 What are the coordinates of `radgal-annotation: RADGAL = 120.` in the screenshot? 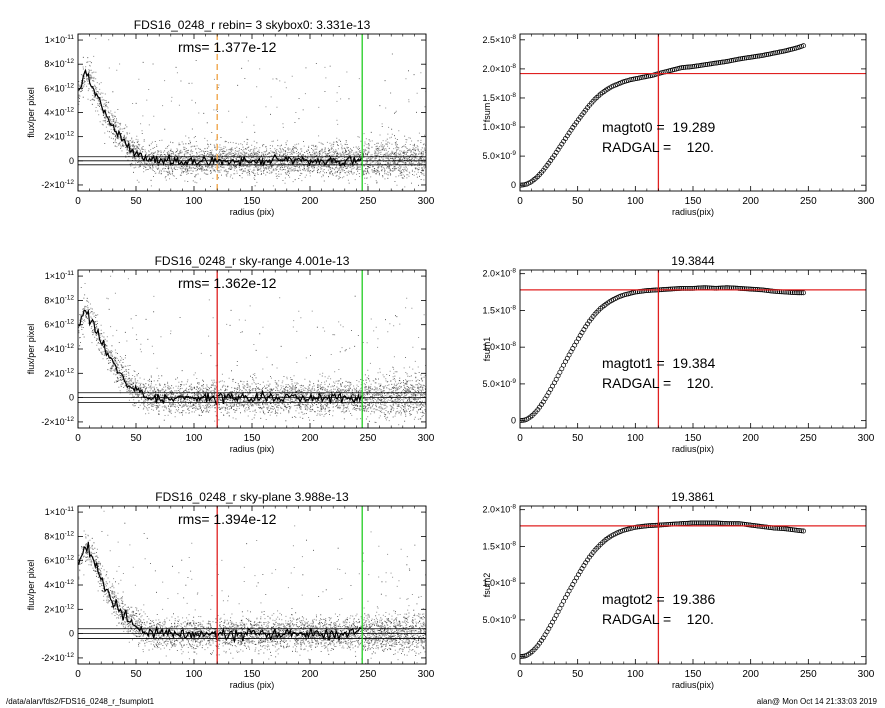 It's located at (658, 147).